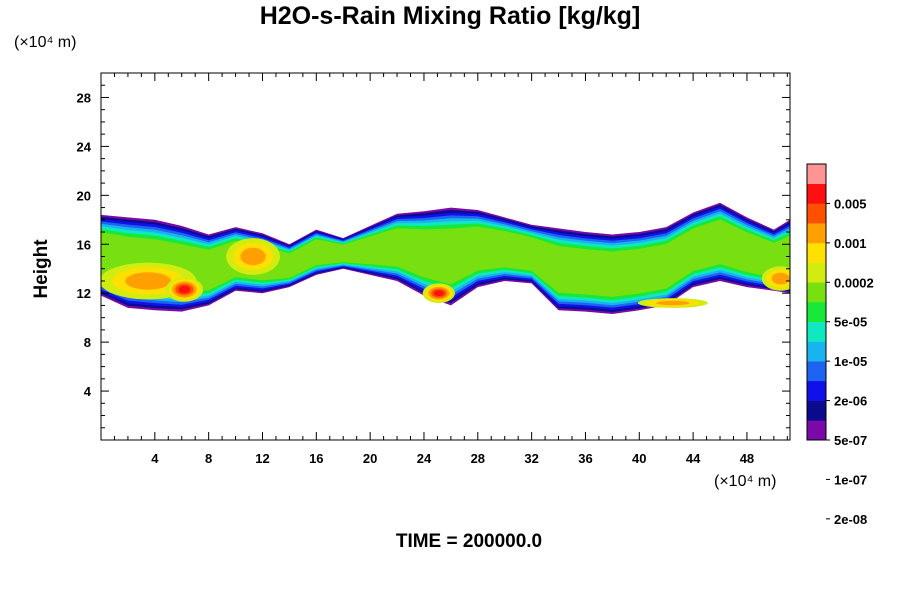 The width and height of the screenshot is (900, 600). I want to click on colorbar-label: 0.005, so click(850, 203).